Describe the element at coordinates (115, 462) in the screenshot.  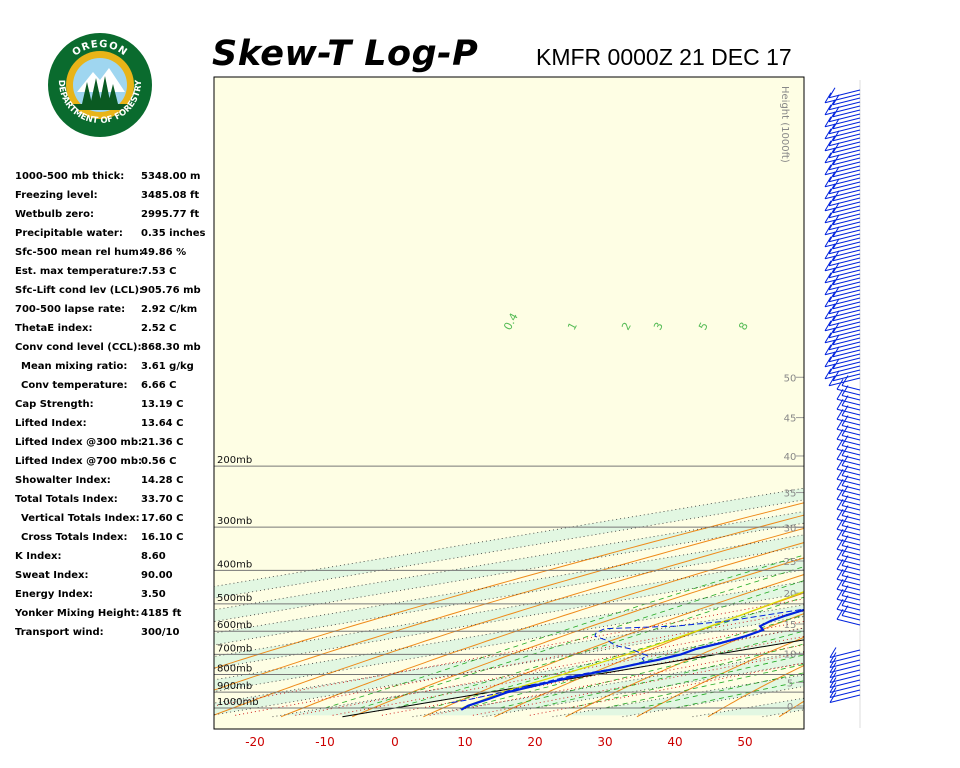
I see `stat-row: Lifted Index @700 mb: 0.56 C` at that location.